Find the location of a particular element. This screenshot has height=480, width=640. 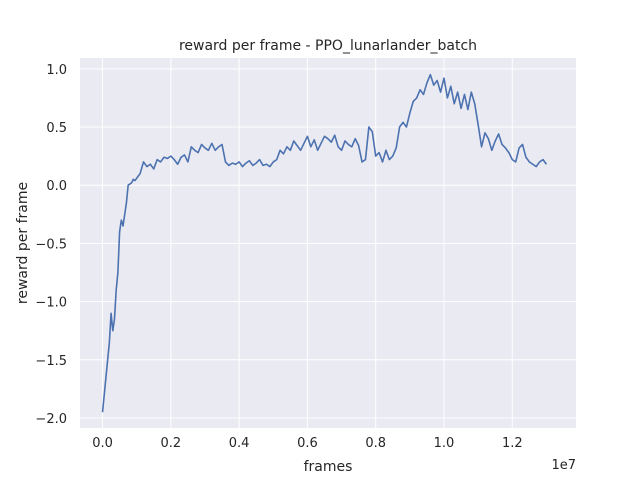

x-tick-label: 0.4 is located at coordinates (239, 443).